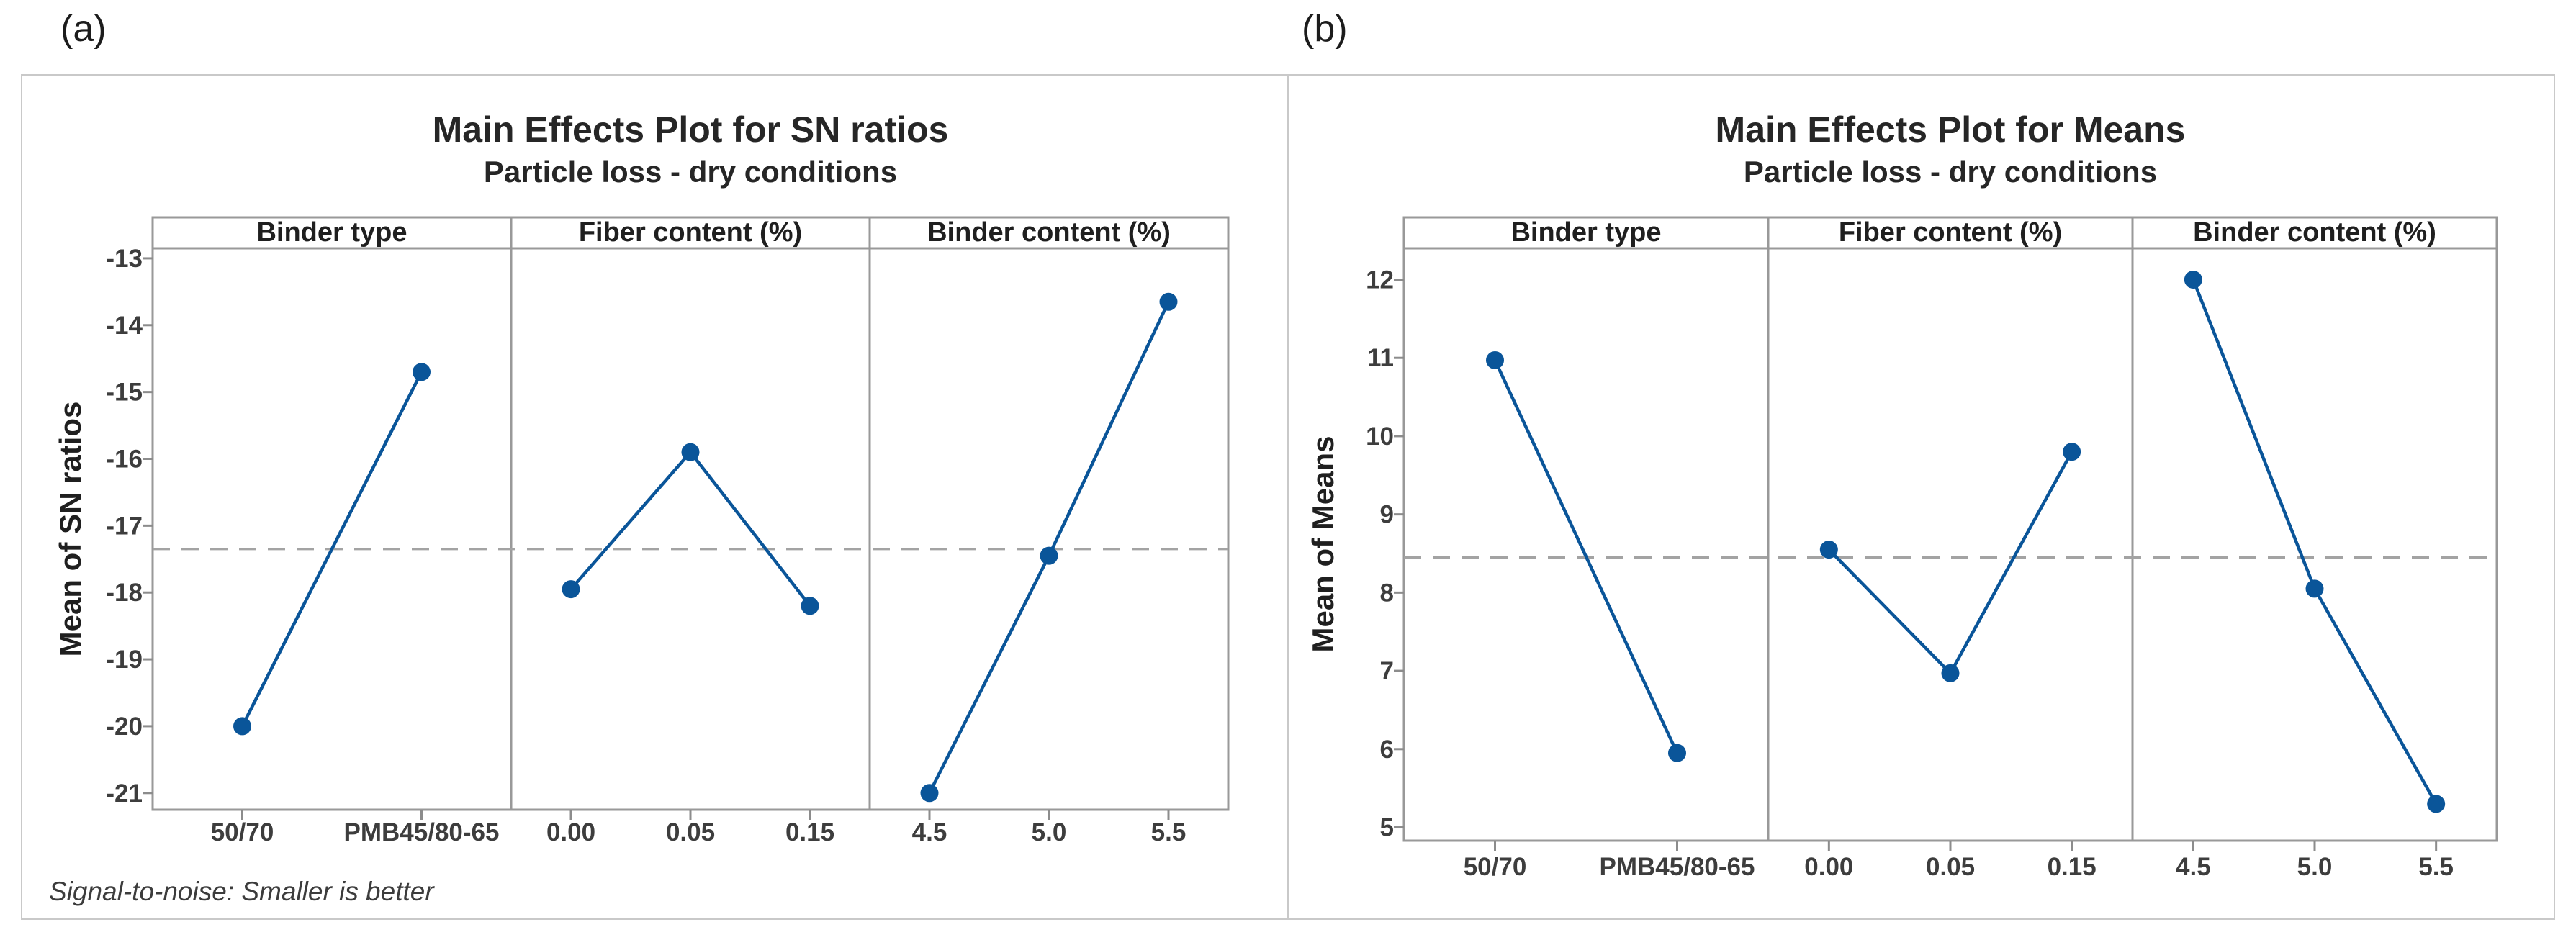 The width and height of the screenshot is (2576, 940). I want to click on y-axis-tick-label: 11, so click(1380, 358).